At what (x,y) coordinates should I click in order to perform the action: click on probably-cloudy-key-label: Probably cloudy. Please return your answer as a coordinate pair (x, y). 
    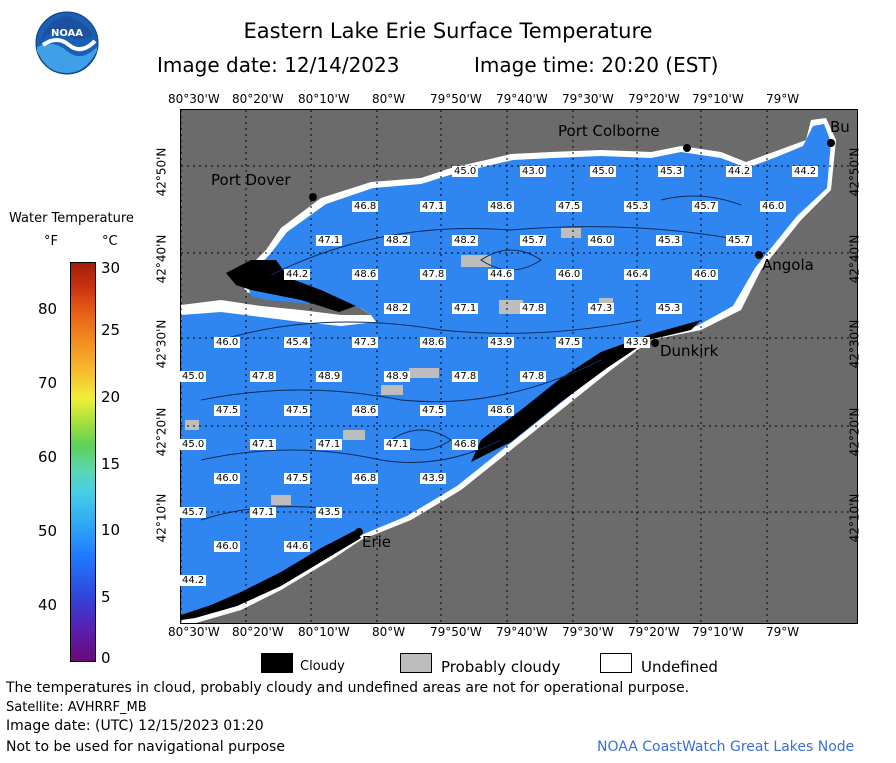
    Looking at the image, I should click on (501, 667).